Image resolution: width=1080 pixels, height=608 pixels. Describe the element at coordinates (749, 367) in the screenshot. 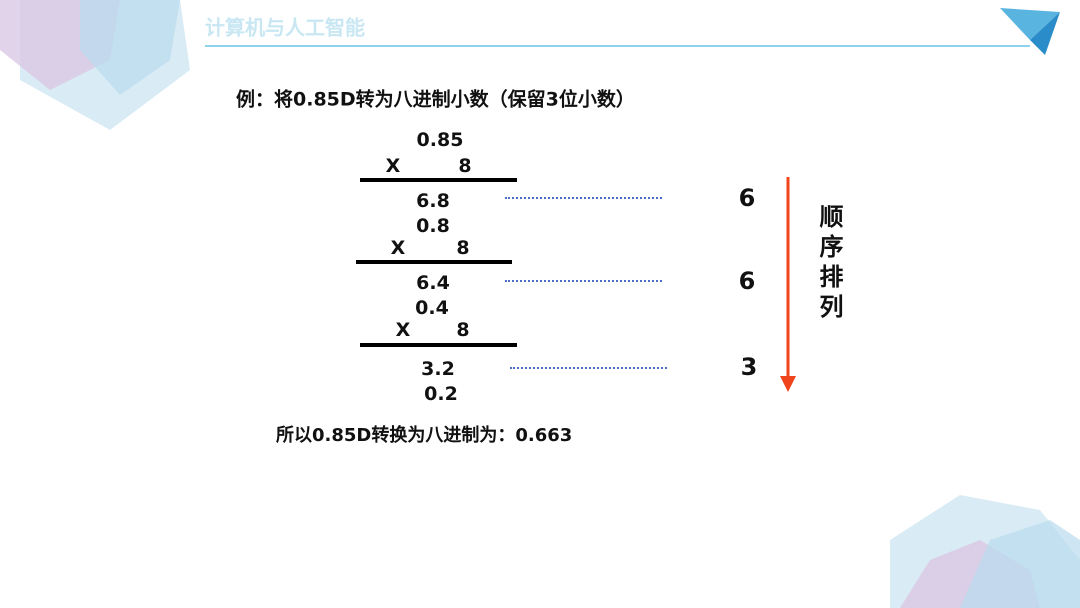

I see `digit: 3` at that location.